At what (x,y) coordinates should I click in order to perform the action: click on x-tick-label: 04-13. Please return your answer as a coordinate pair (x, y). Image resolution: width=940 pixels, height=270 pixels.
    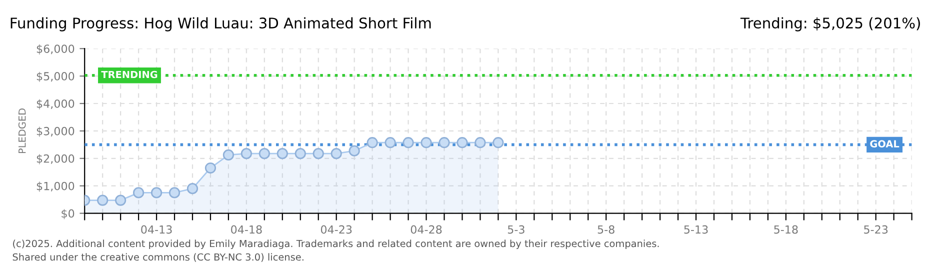
    Looking at the image, I should click on (156, 229).